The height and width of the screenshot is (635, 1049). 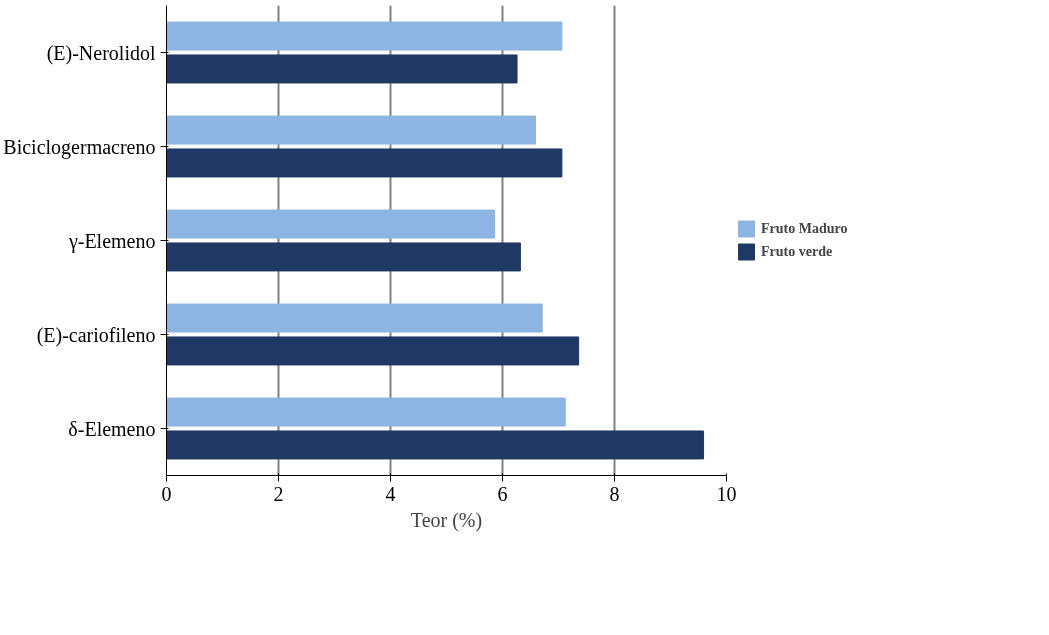 What do you see at coordinates (79, 147) in the screenshot?
I see `y-tick-label: Biciclogermacreno` at bounding box center [79, 147].